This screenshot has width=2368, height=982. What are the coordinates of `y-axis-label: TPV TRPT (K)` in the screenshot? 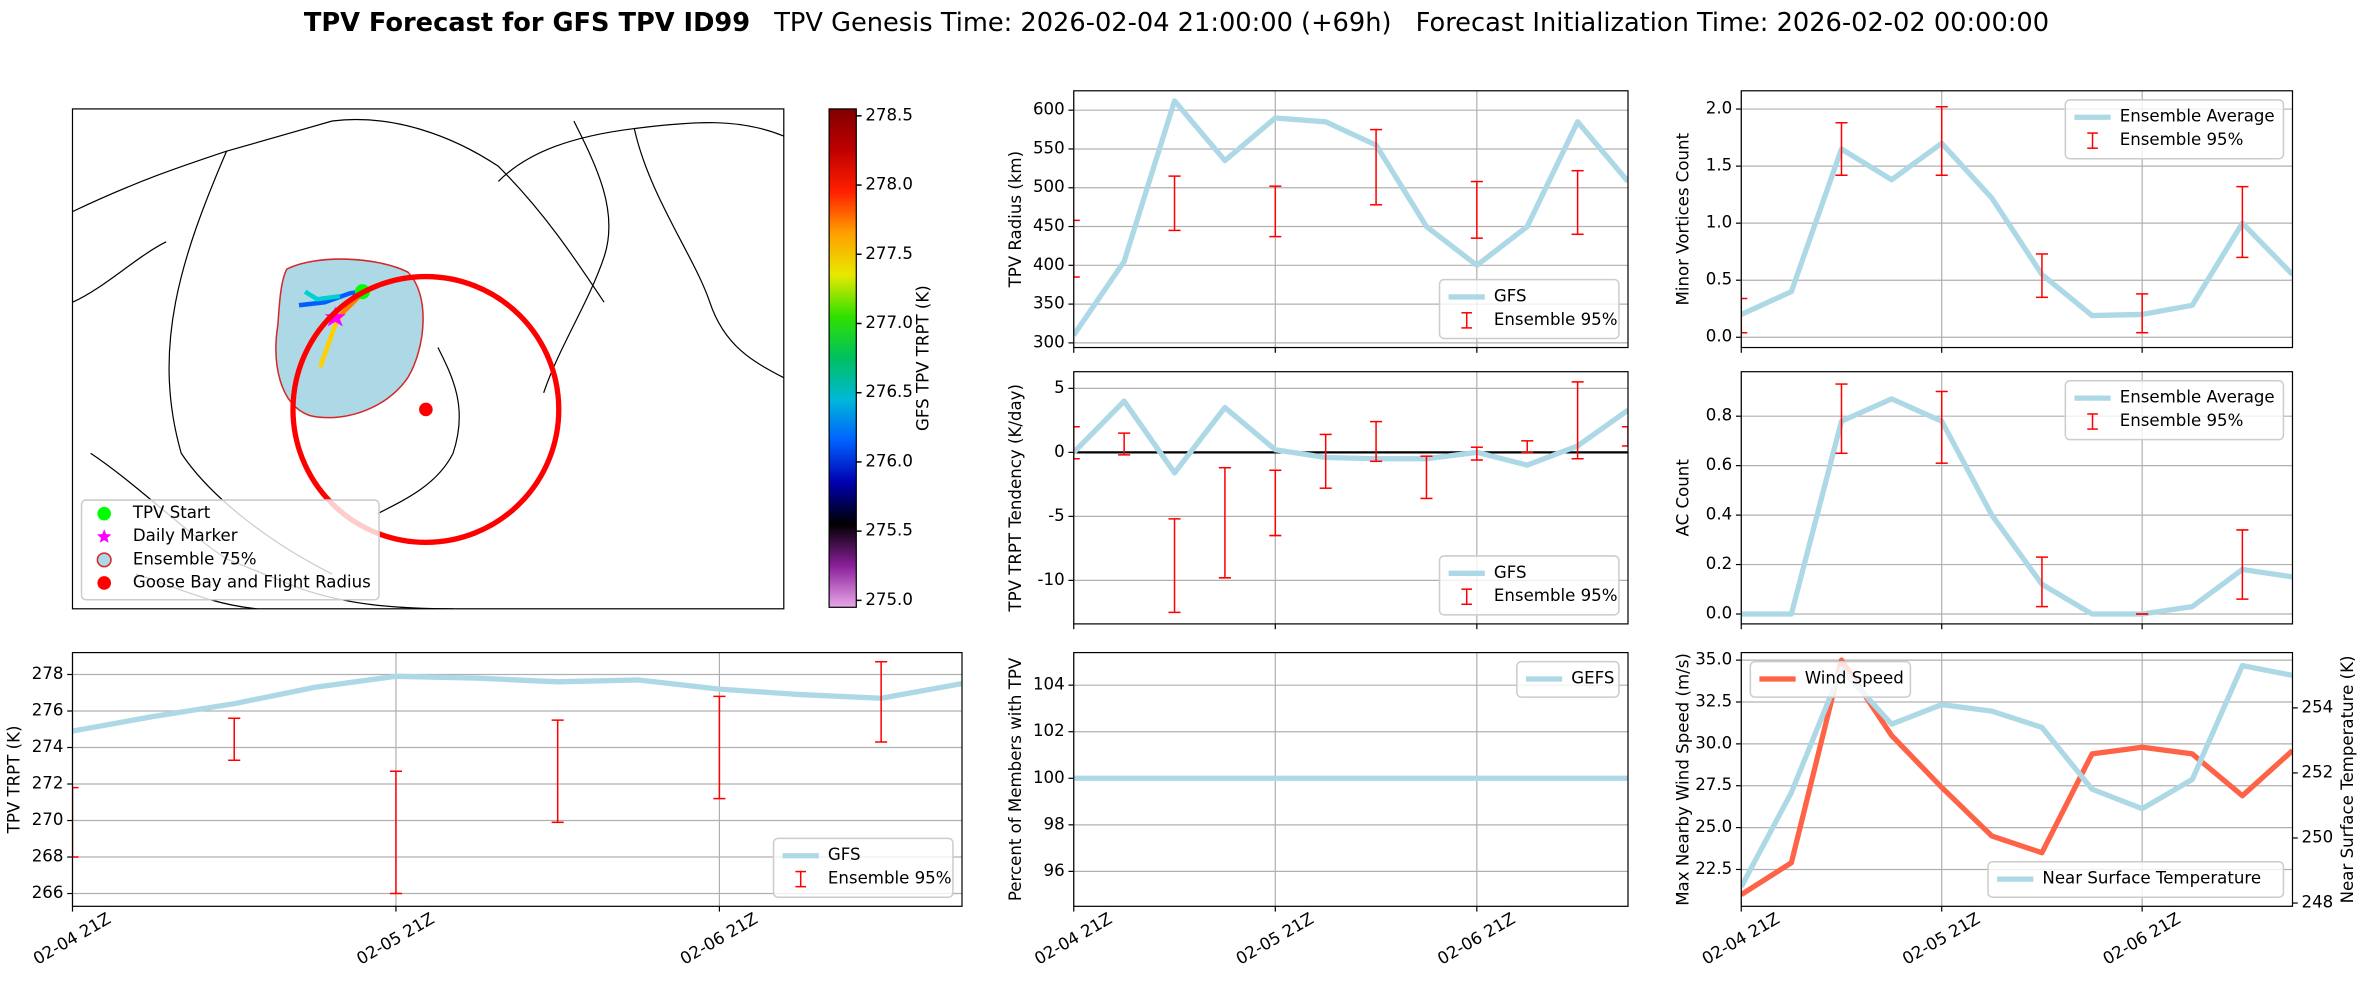 It's located at (14, 780).